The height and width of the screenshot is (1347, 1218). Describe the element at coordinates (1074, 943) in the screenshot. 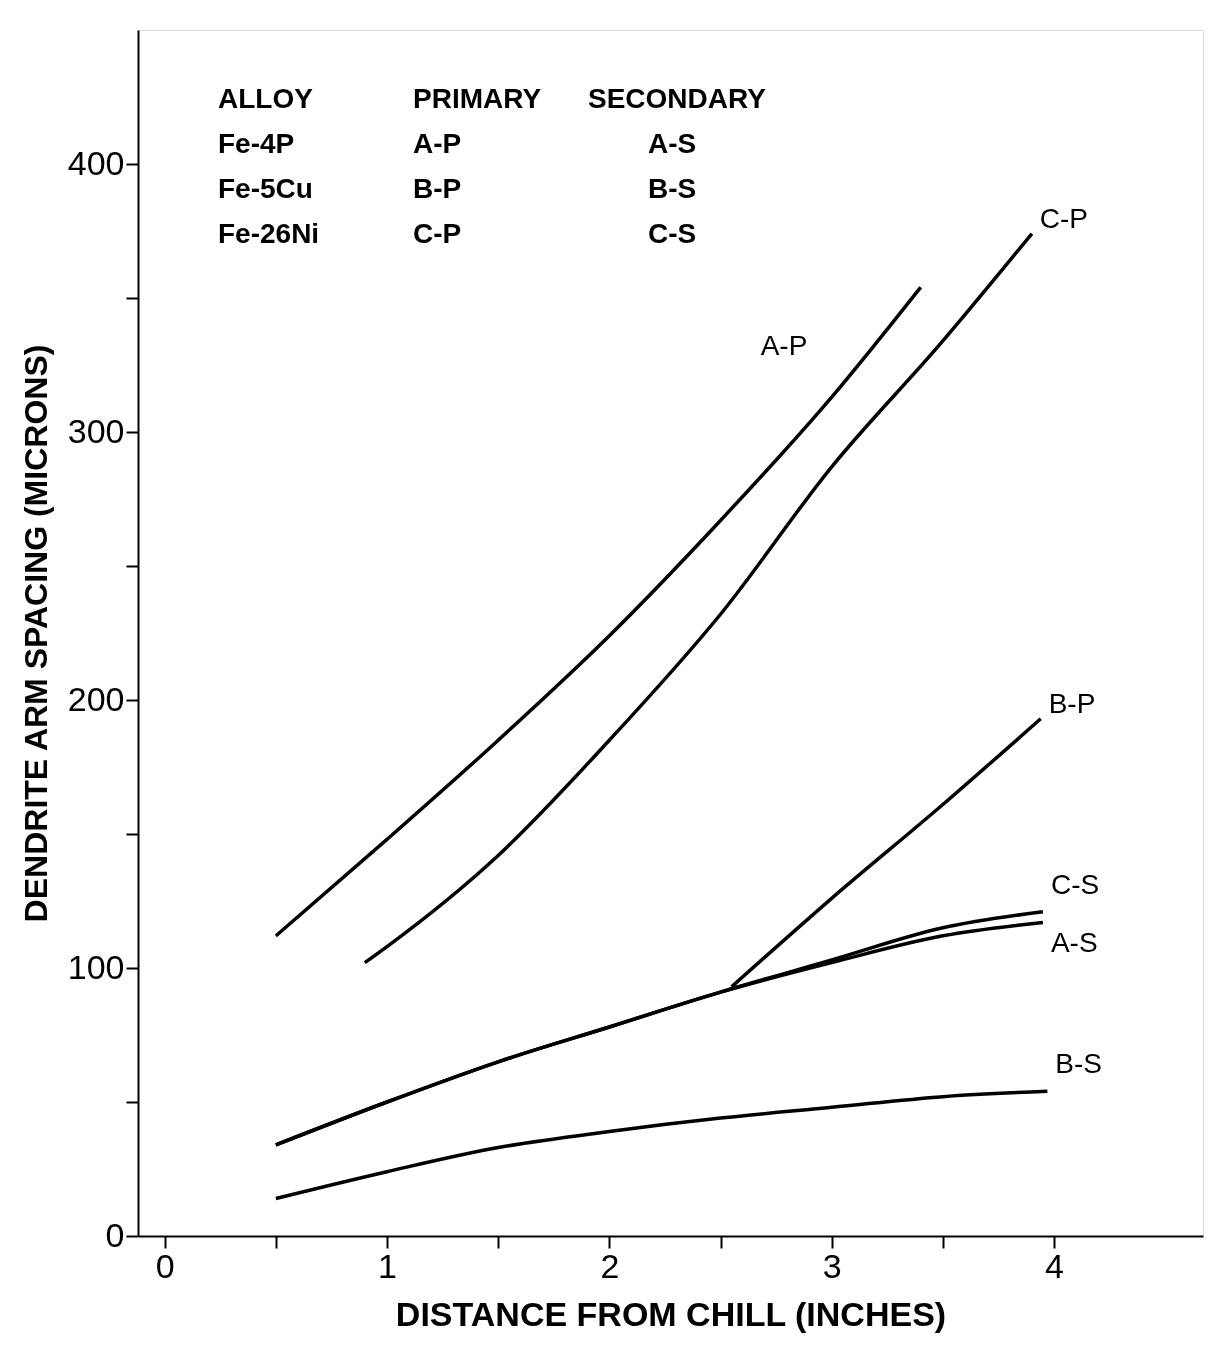

I see `series-label: A-S` at that location.